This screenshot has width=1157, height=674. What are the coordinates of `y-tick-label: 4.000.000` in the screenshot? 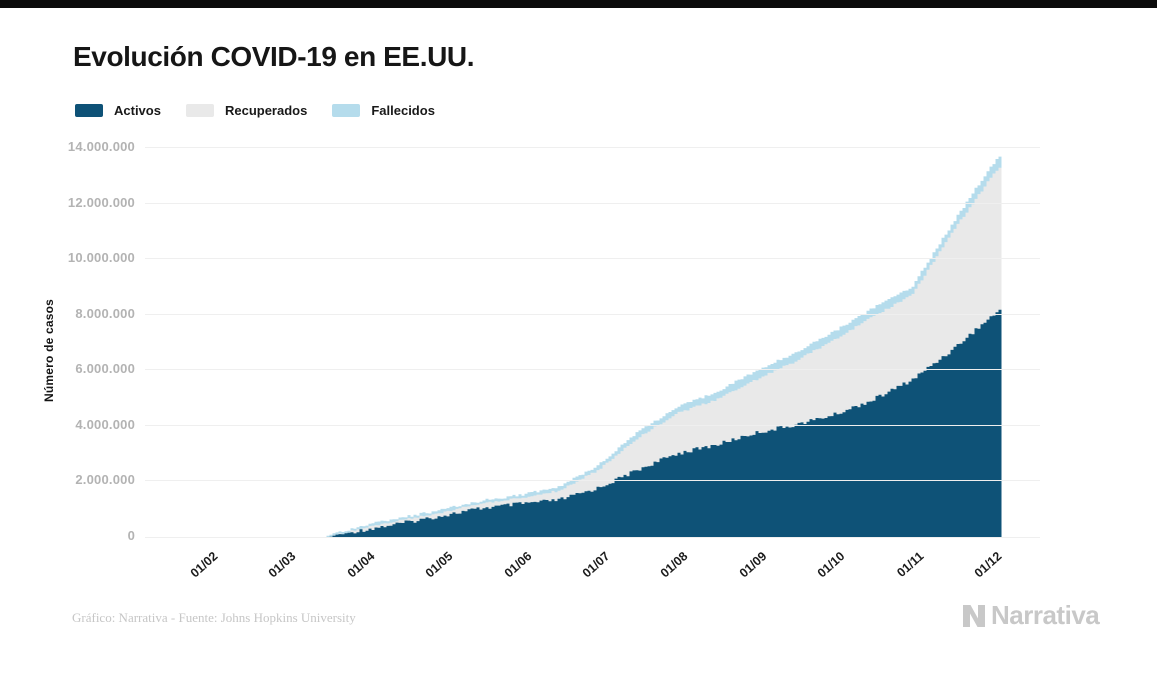 It's located at (105, 424).